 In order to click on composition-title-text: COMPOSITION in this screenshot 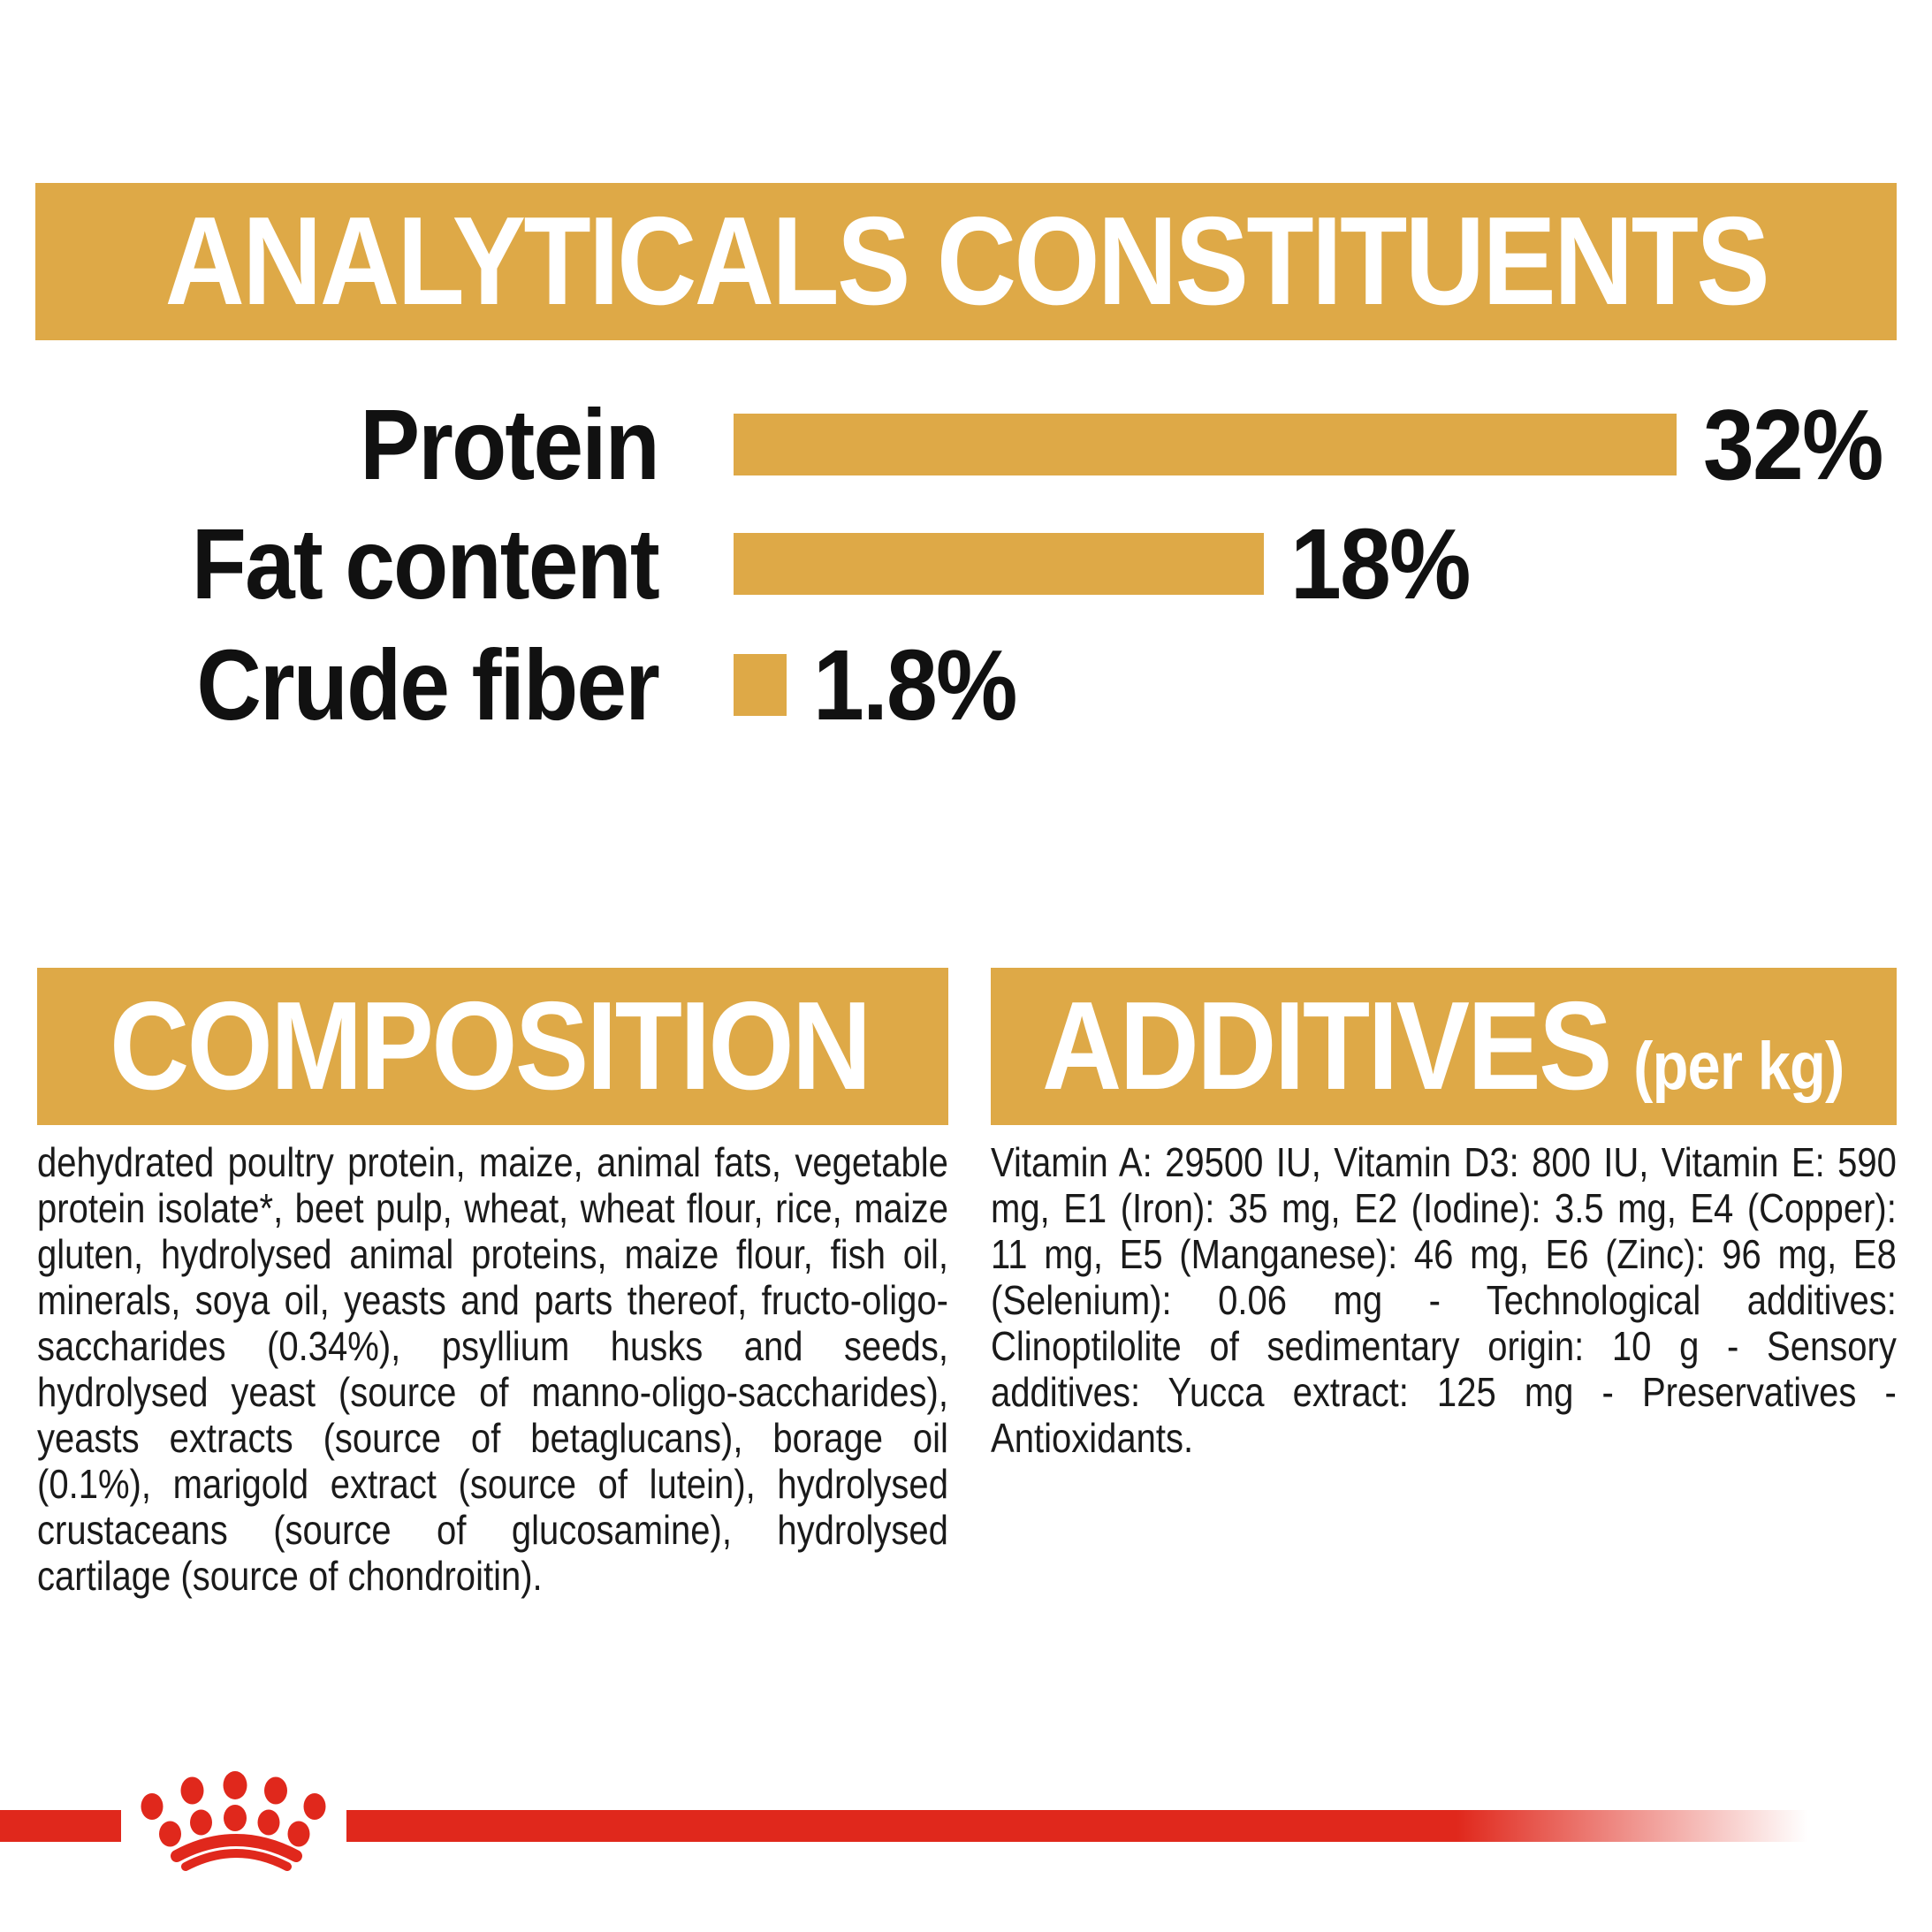, I will do `click(491, 1046)`.